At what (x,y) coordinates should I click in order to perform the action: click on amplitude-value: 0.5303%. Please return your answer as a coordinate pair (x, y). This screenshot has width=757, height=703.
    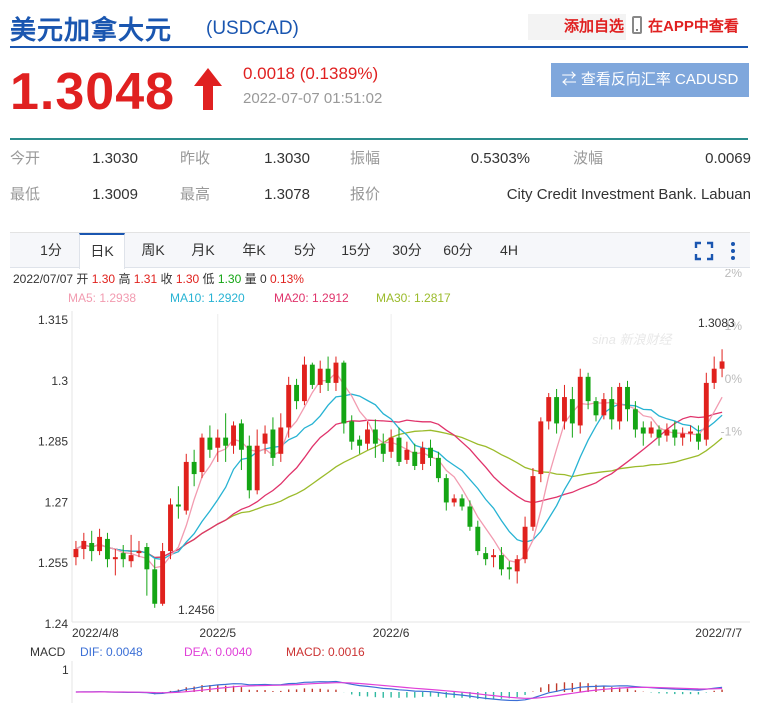
    Looking at the image, I should click on (500, 158).